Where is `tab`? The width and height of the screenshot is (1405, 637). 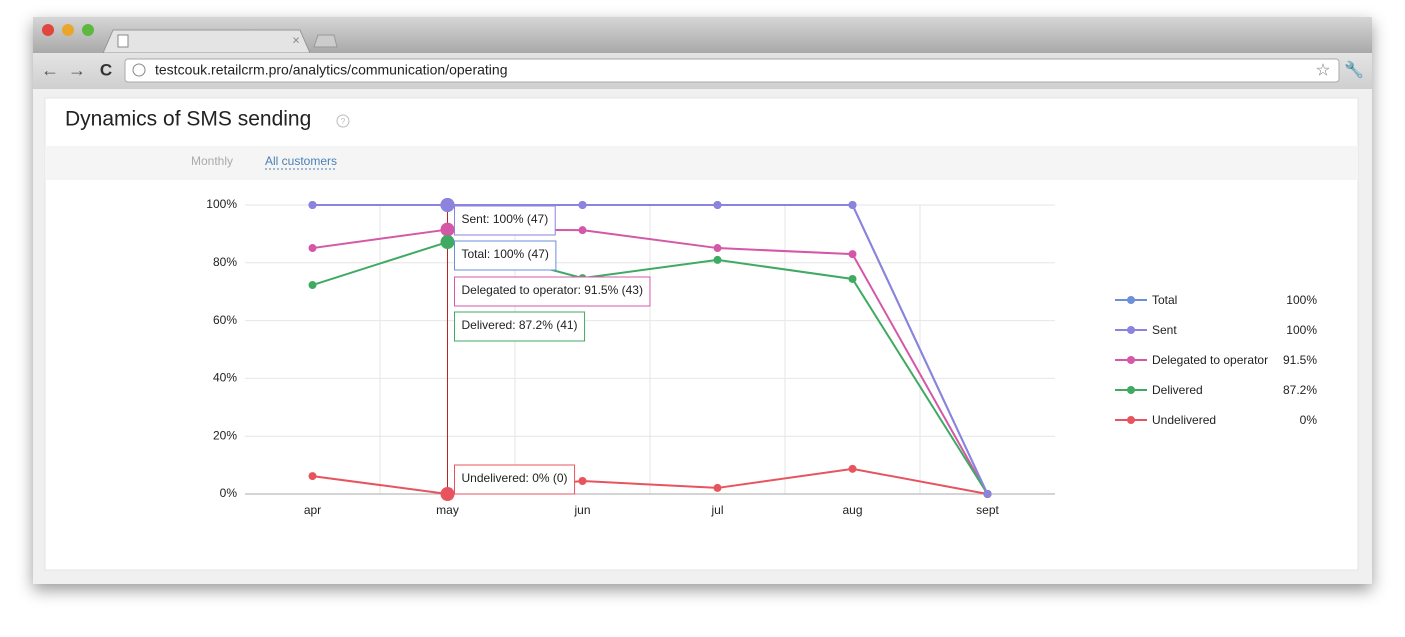
tab is located at coordinates (206, 41).